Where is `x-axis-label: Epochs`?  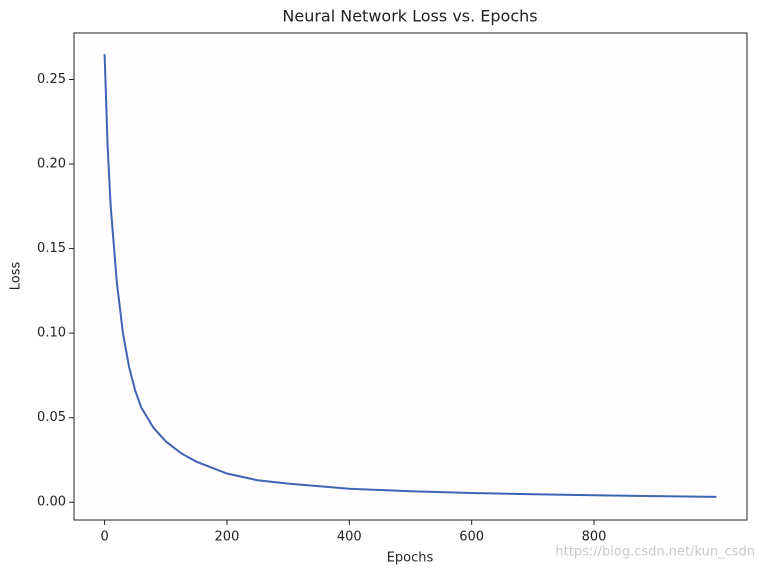 x-axis-label: Epochs is located at coordinates (410, 558).